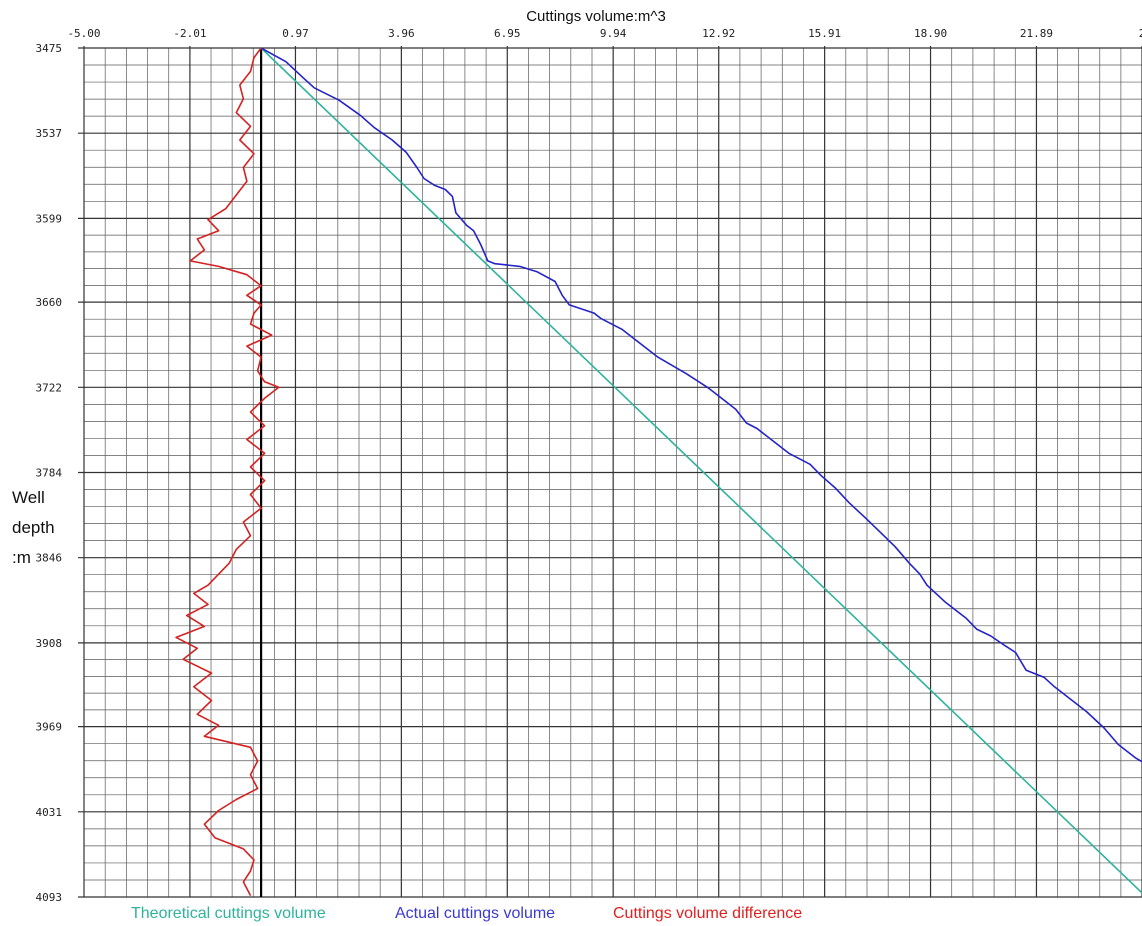 Image resolution: width=1142 pixels, height=926 pixels. Describe the element at coordinates (28, 497) in the screenshot. I see `y-axis-label-line-1: Well` at that location.